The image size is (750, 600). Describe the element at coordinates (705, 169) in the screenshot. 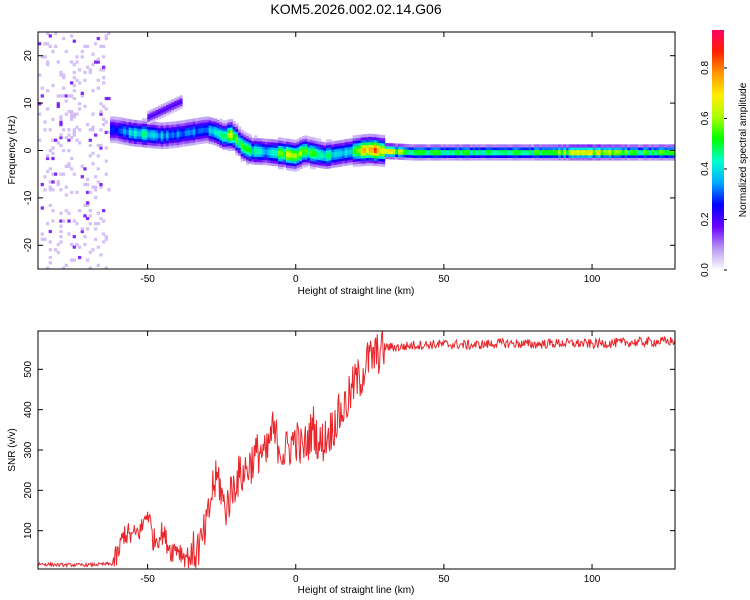

I see `colorbar-tick-label: 0.4` at that location.